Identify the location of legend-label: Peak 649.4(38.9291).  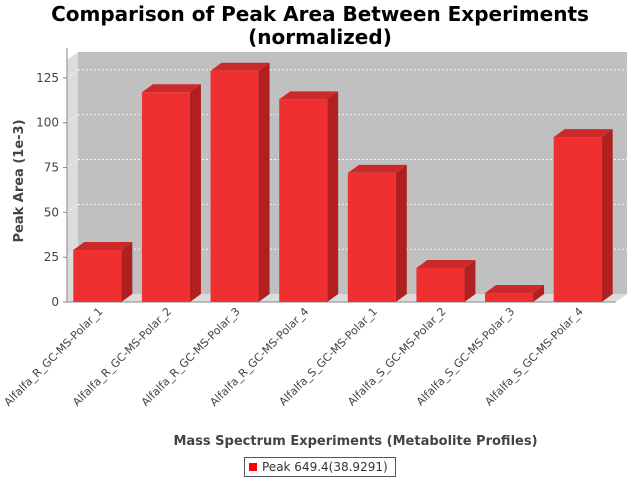
(325, 467).